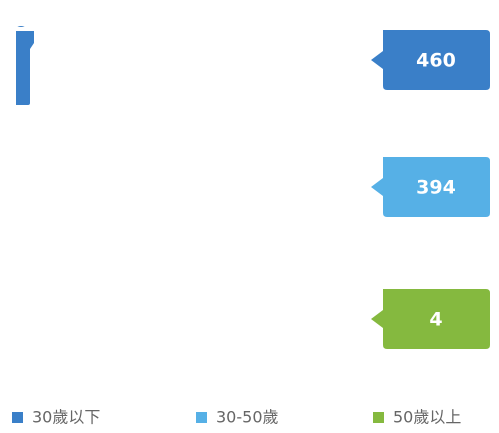  What do you see at coordinates (436, 61) in the screenshot?
I see `value-label: 460` at bounding box center [436, 61].